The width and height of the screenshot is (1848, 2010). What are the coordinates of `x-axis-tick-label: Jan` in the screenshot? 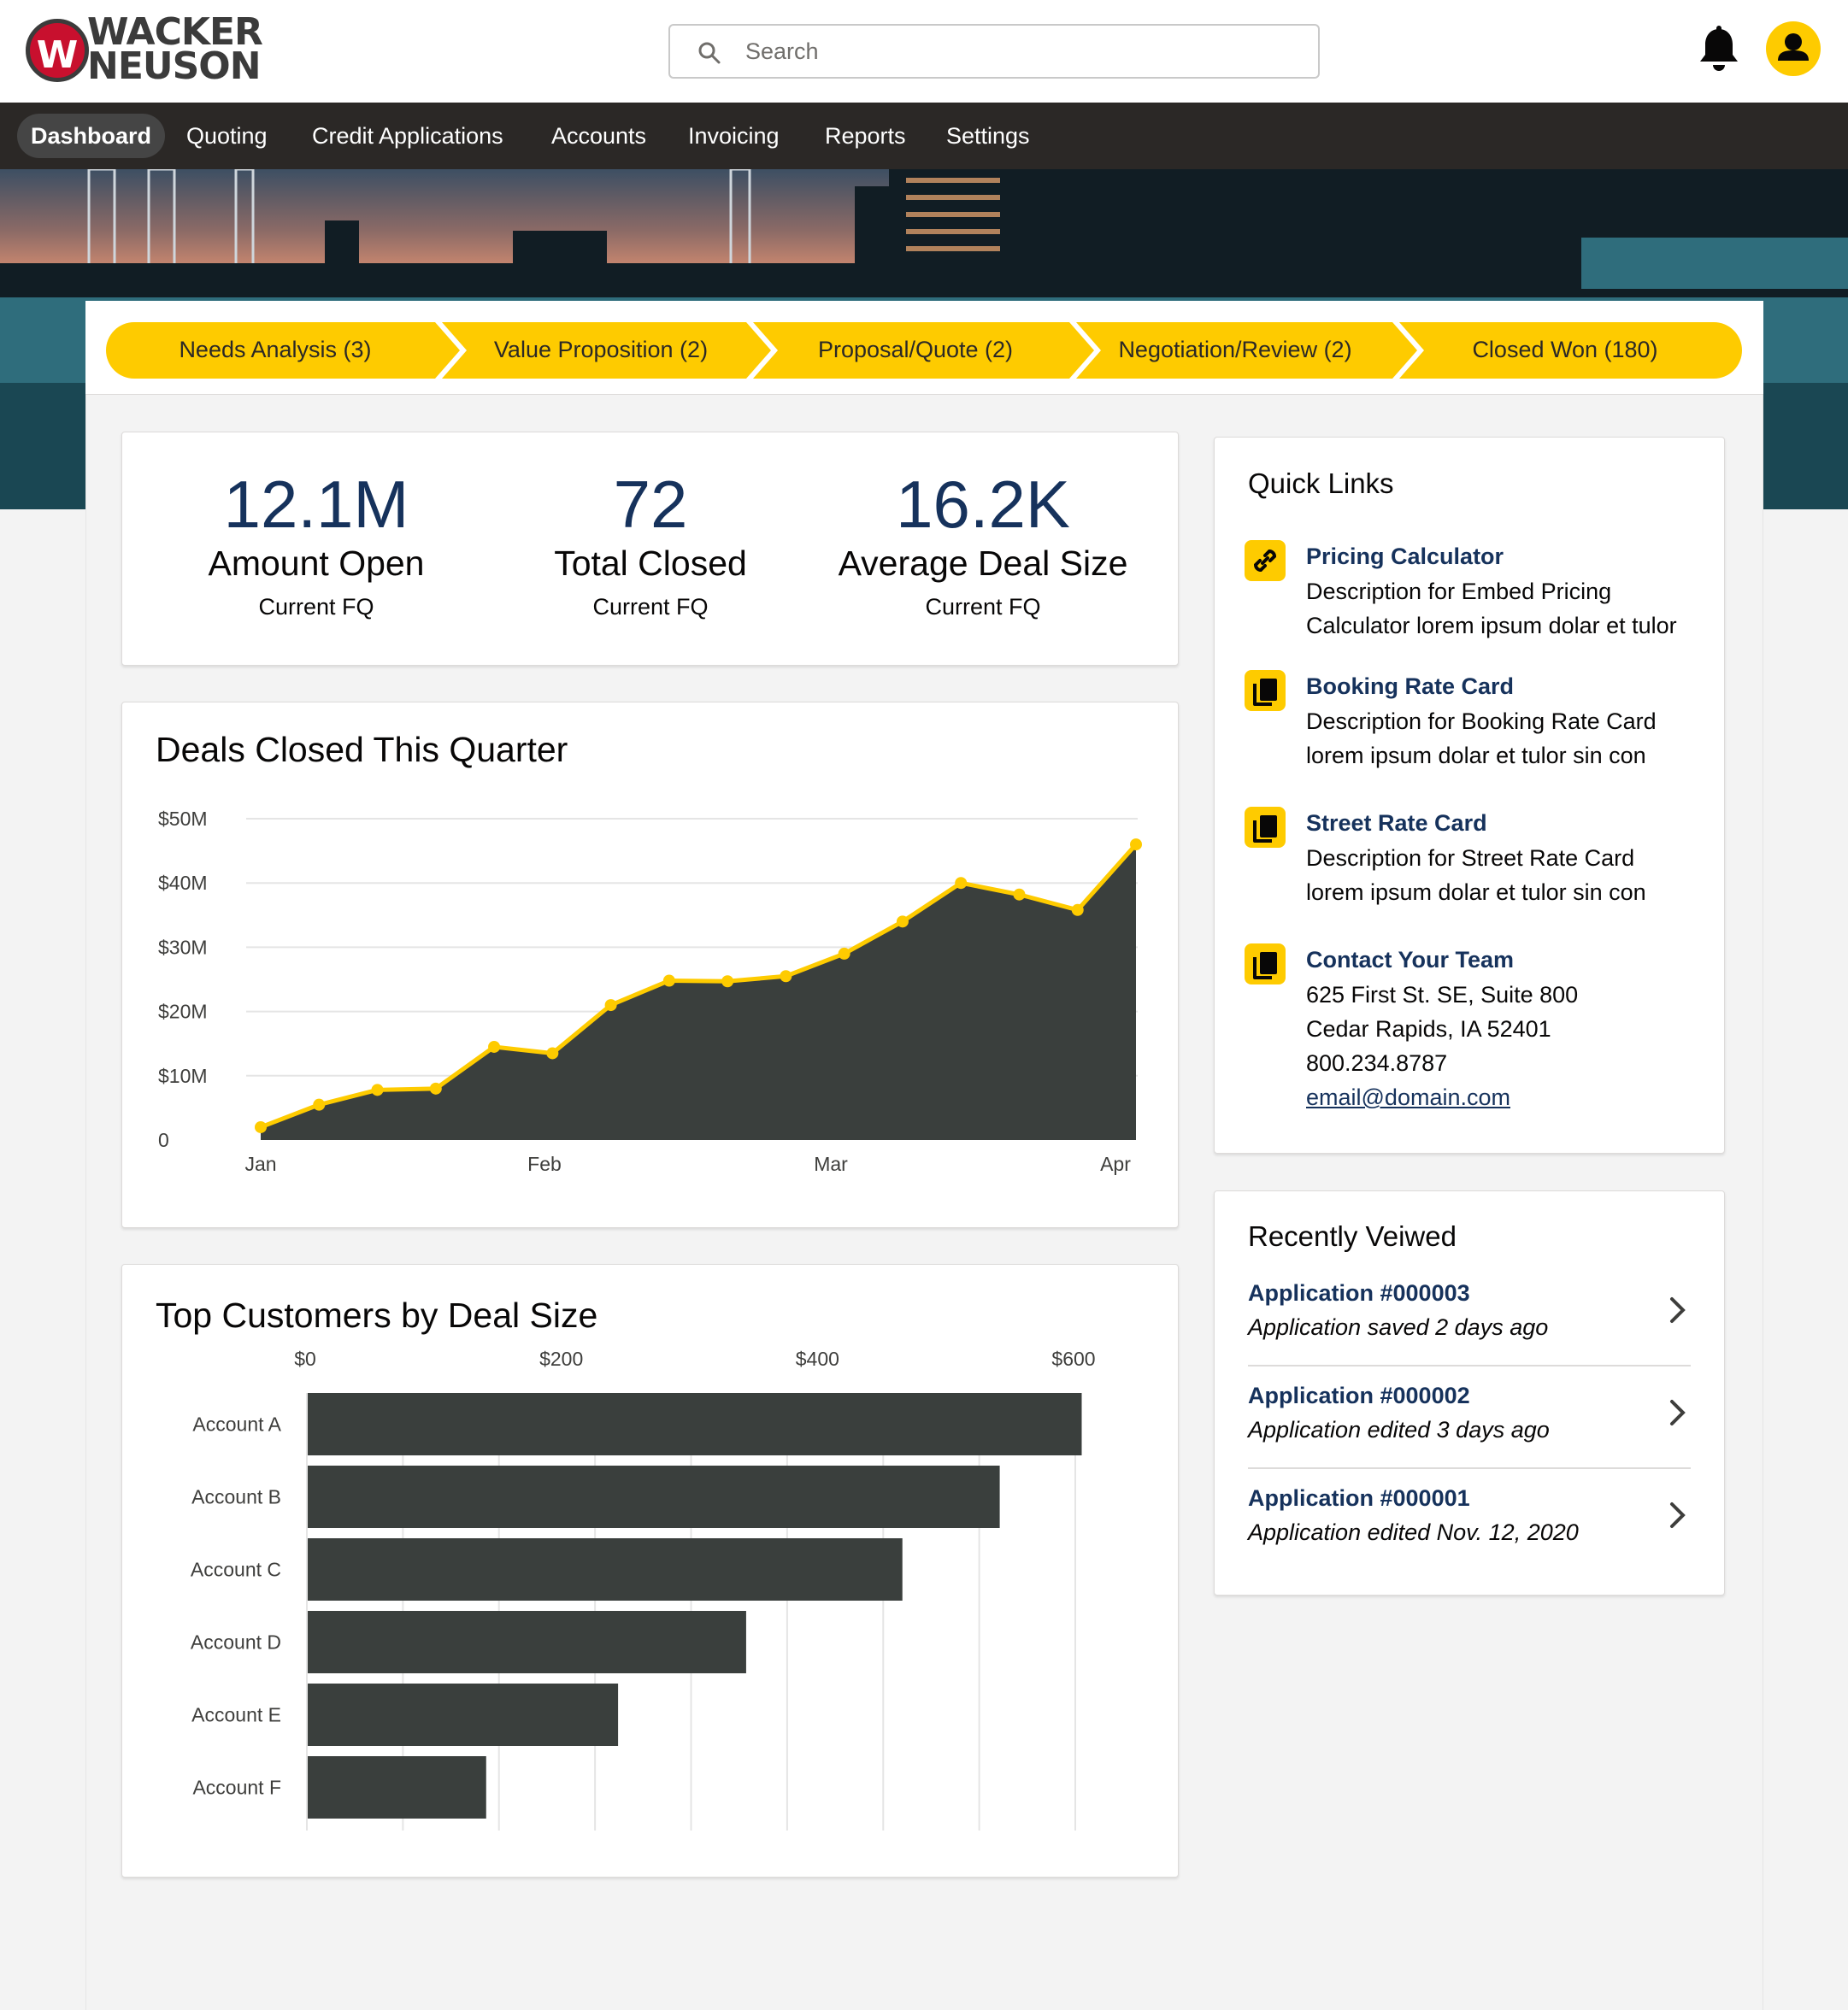 It's located at (260, 1164).